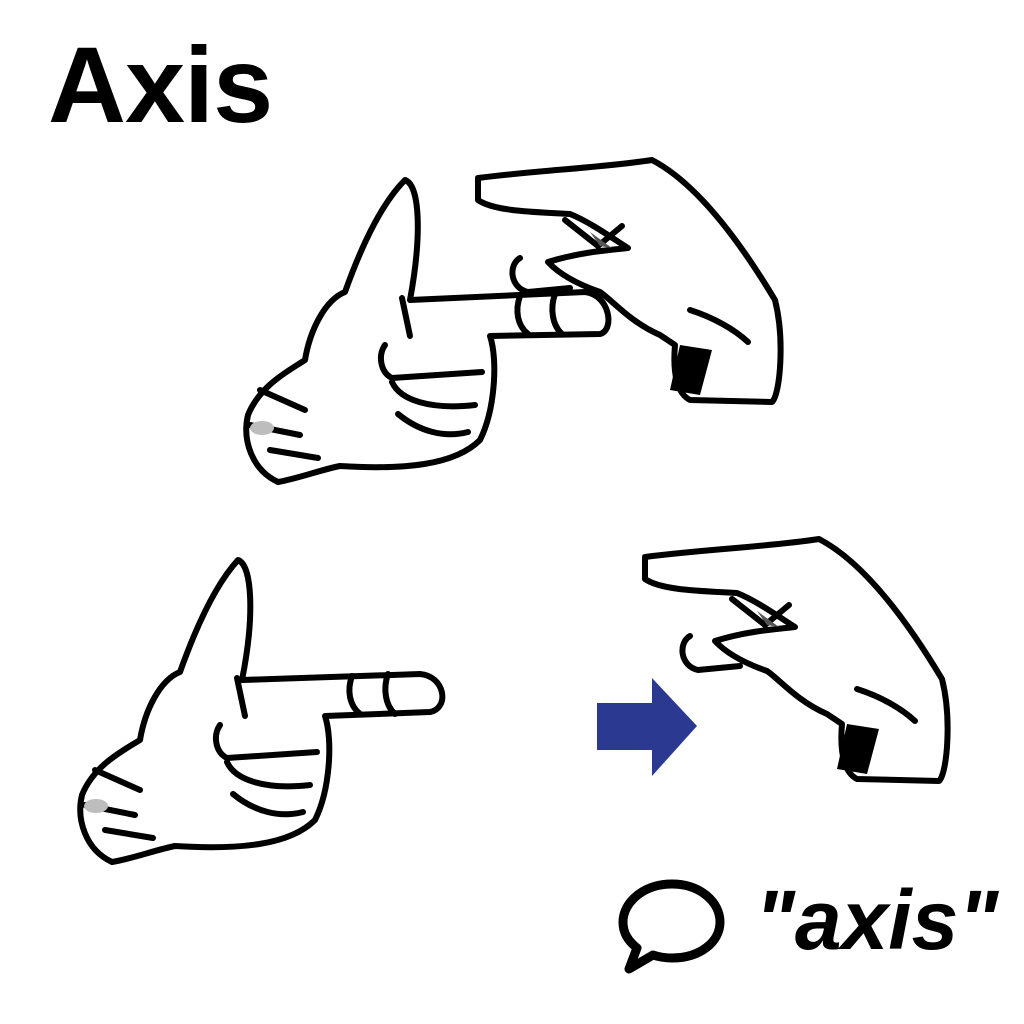 The image size is (1024, 1024). Describe the element at coordinates (433, 424) in the screenshot. I see `left-hand-curled-finger-3-top` at that location.